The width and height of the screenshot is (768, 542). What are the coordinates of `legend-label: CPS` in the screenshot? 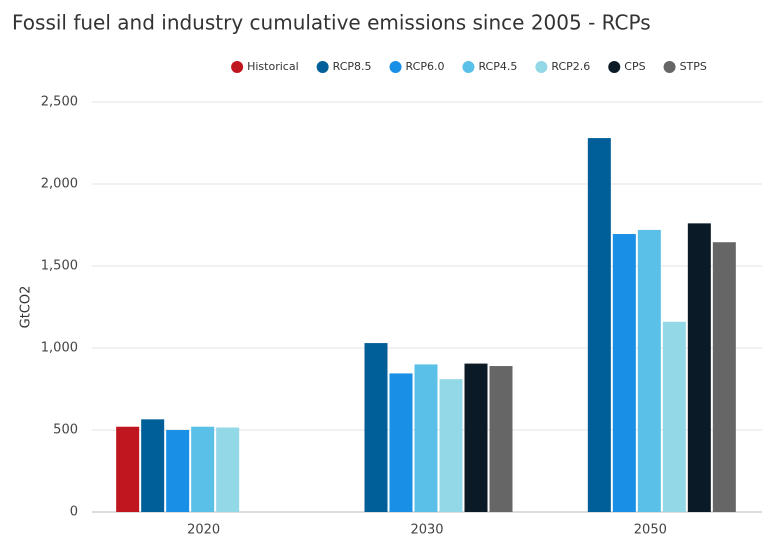 It's located at (634, 66).